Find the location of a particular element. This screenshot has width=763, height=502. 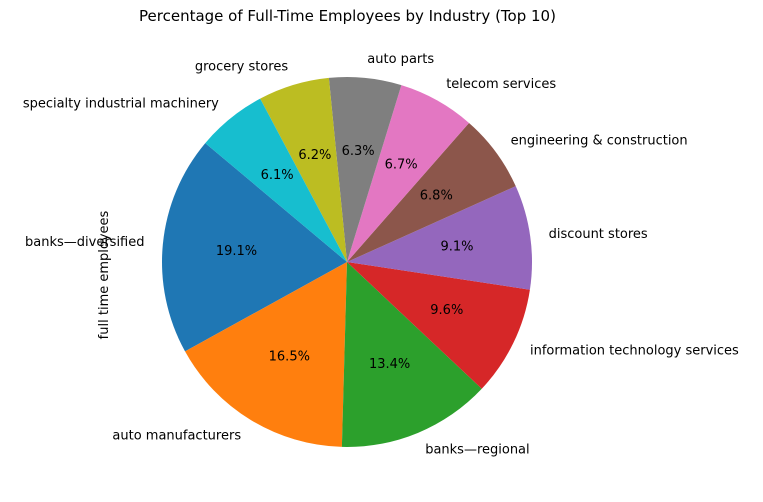

slice-label: auto manufacturers is located at coordinates (176, 435).